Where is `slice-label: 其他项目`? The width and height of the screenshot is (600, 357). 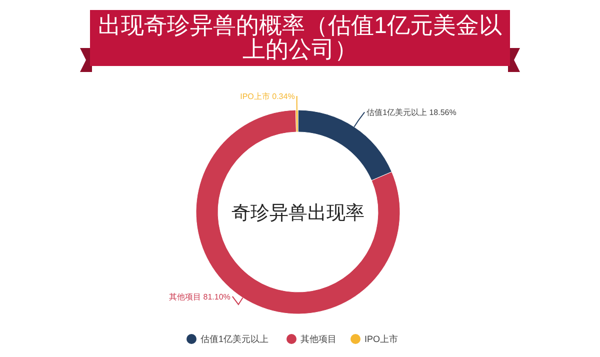
slice-label: 其他项目 is located at coordinates (186, 297).